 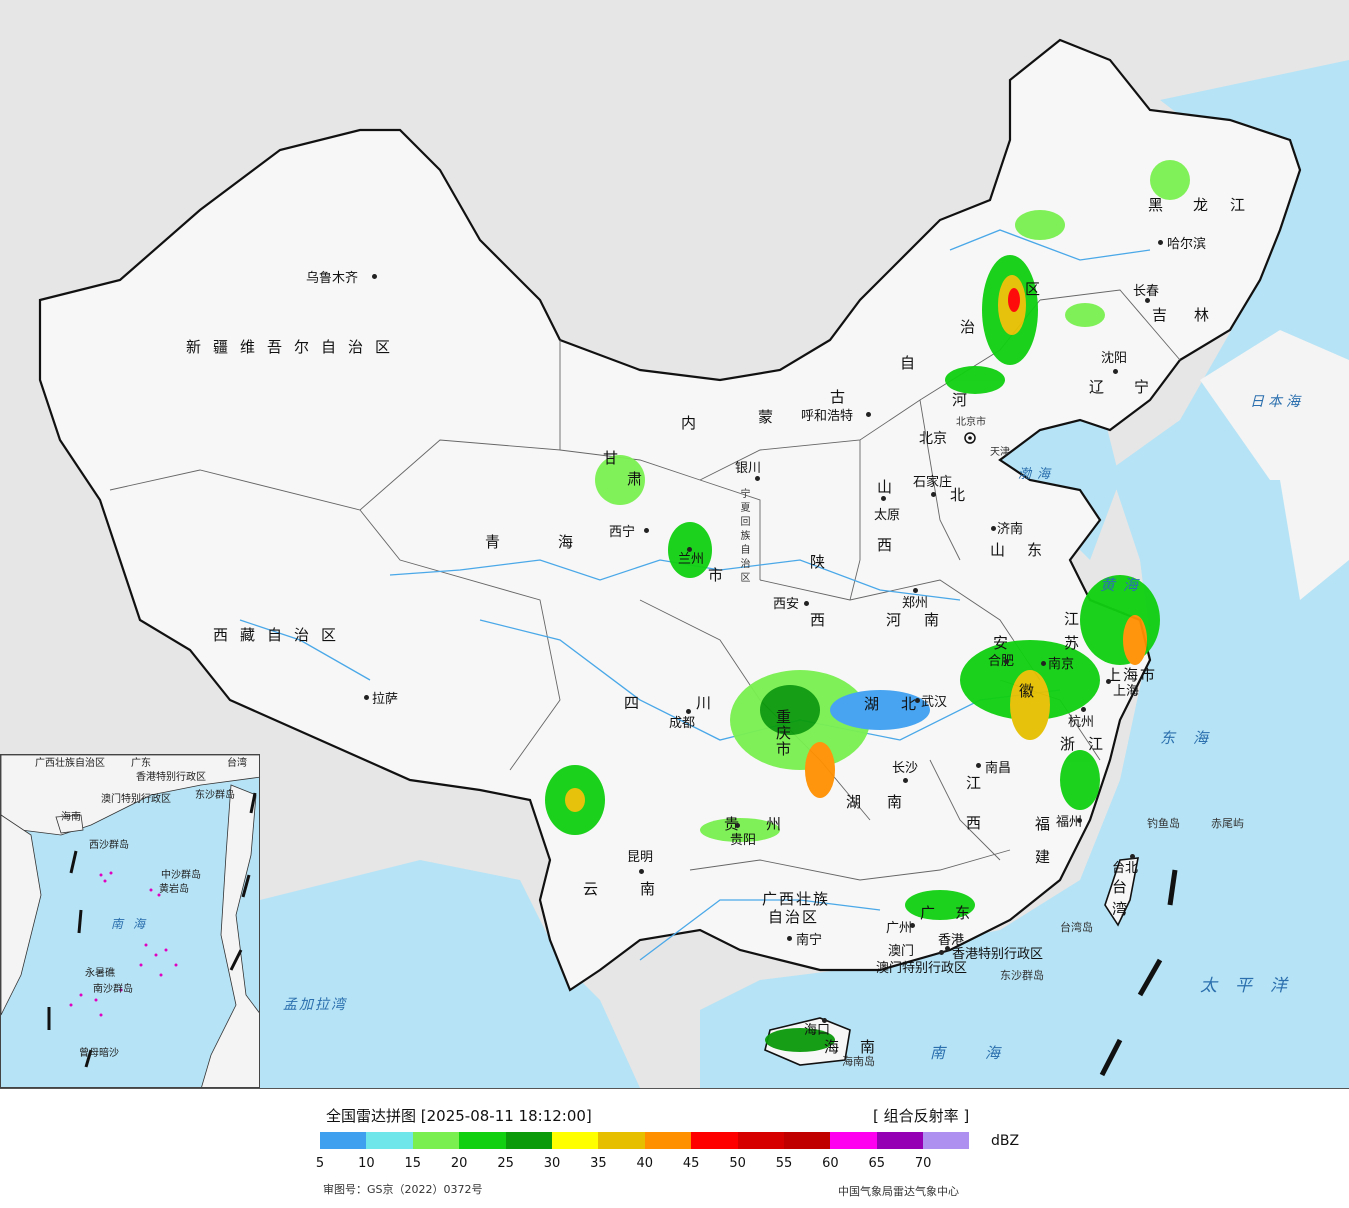 I want to click on province-anhui-1: 安, so click(x=1002, y=643).